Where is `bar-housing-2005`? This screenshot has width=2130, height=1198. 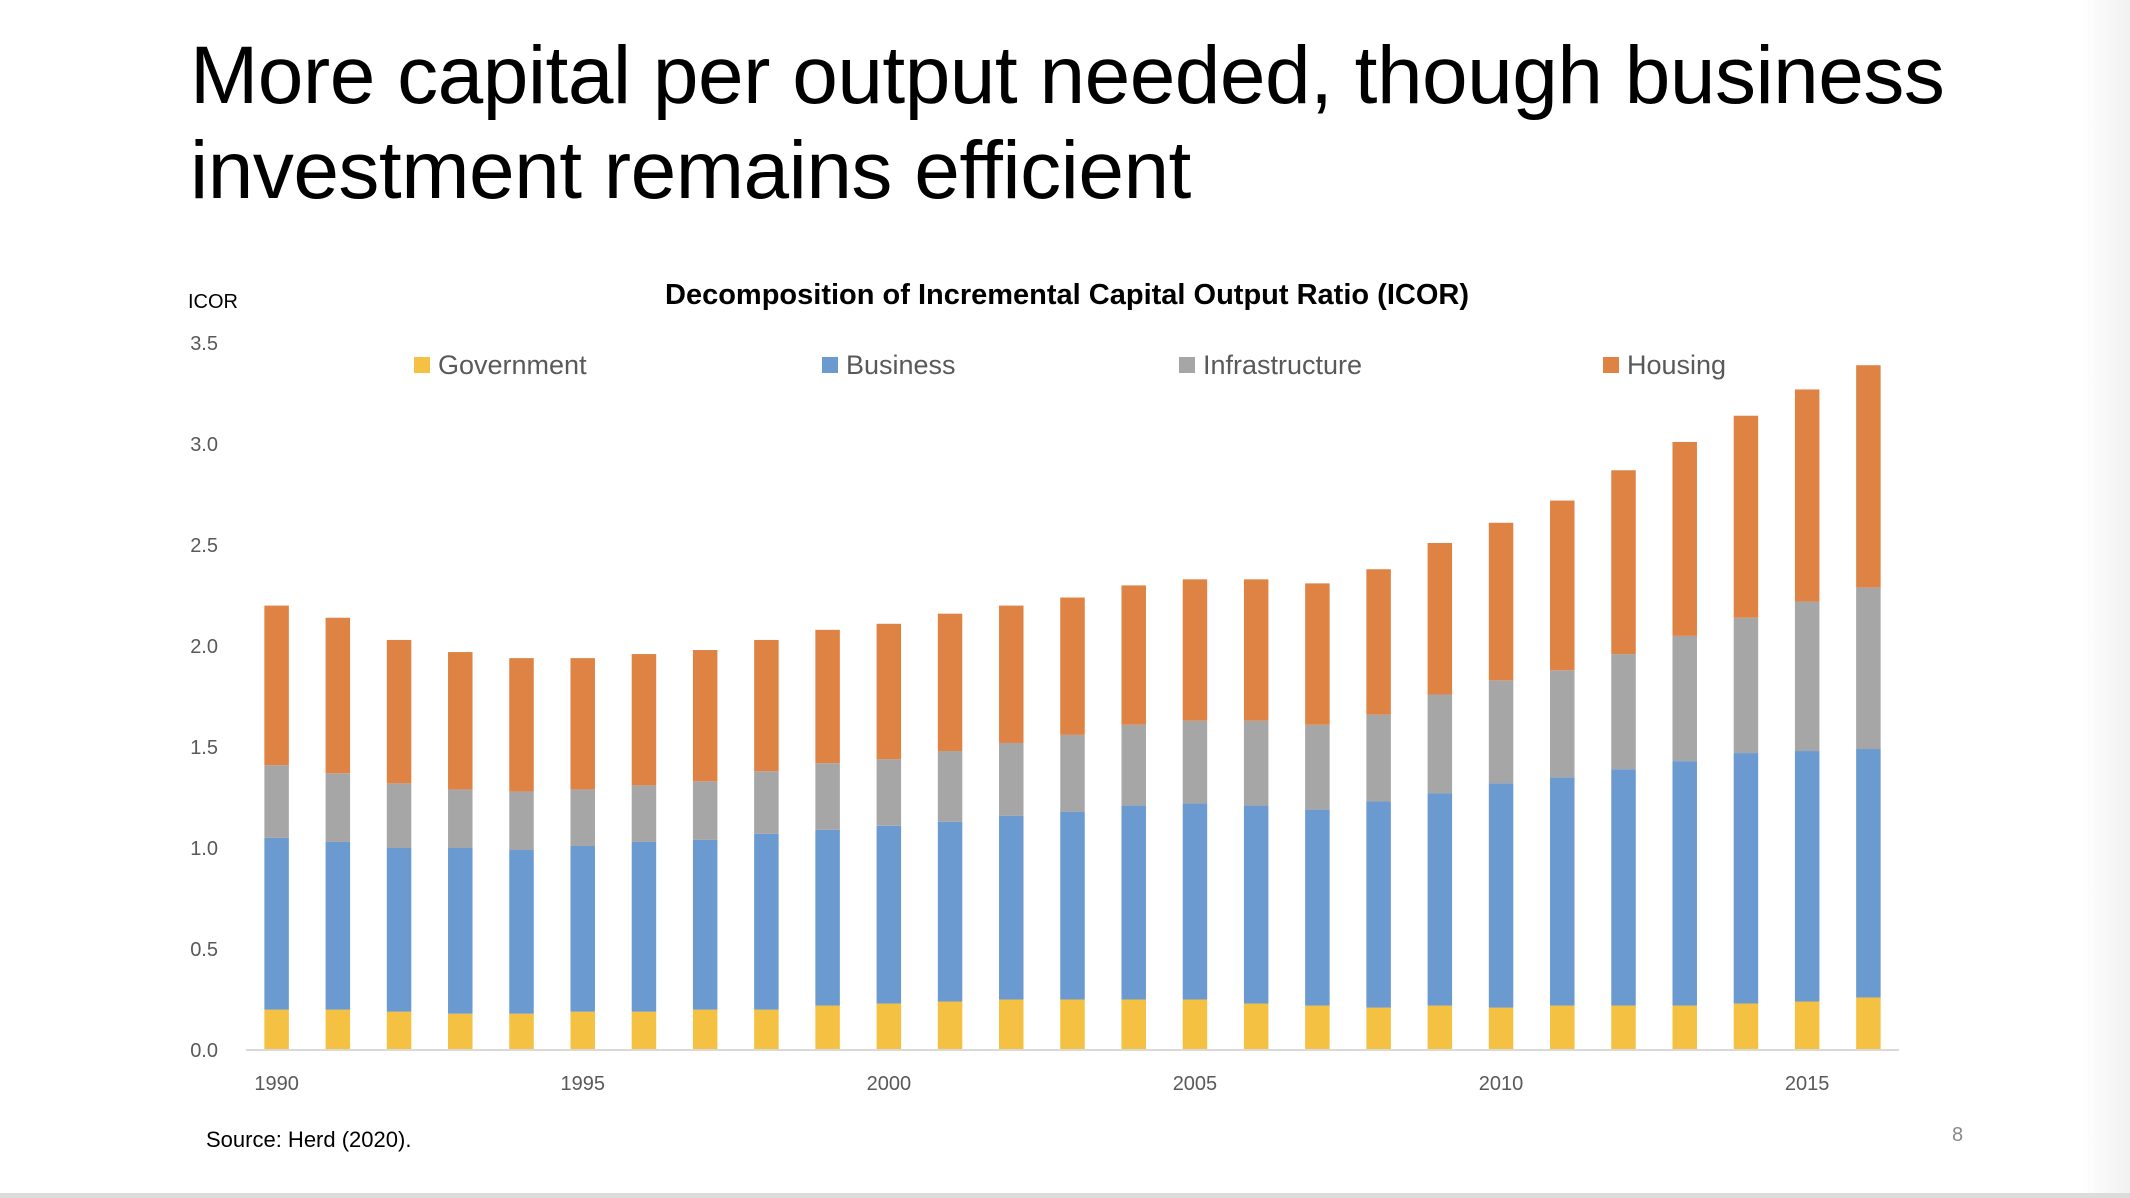
bar-housing-2005 is located at coordinates (1195, 650).